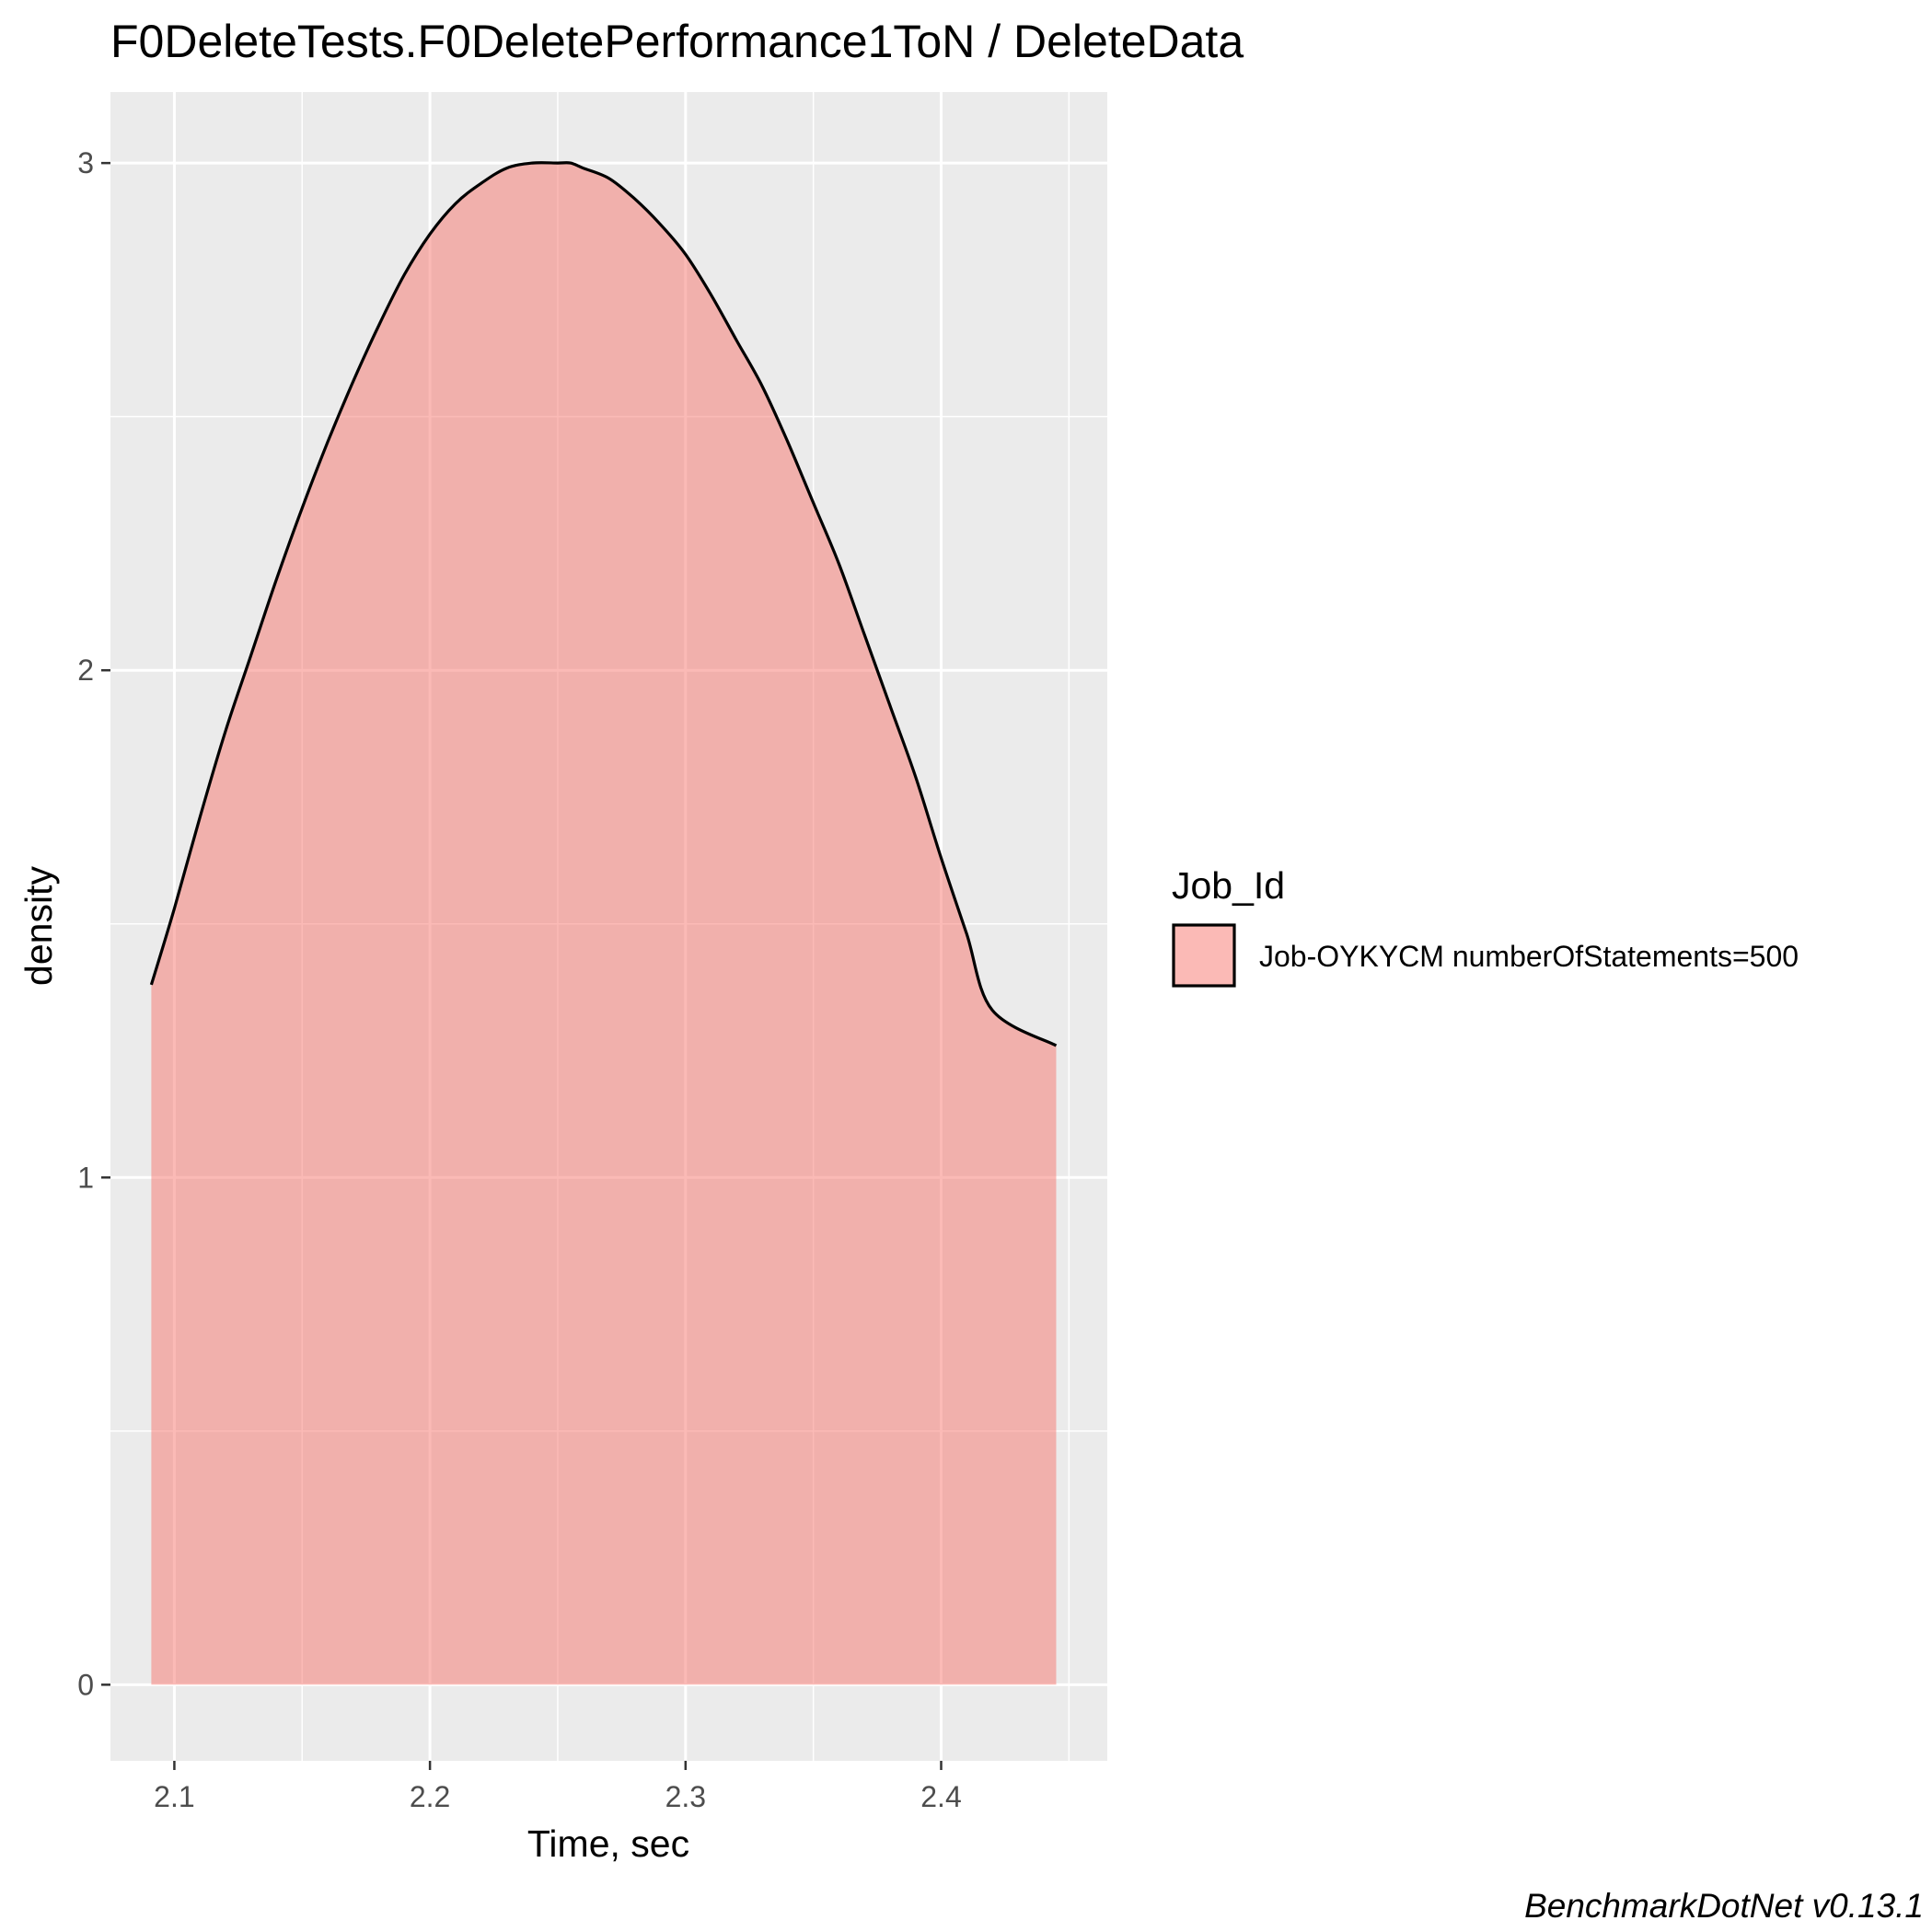  Describe the element at coordinates (608, 1844) in the screenshot. I see `x-axis-label: Time, sec` at that location.